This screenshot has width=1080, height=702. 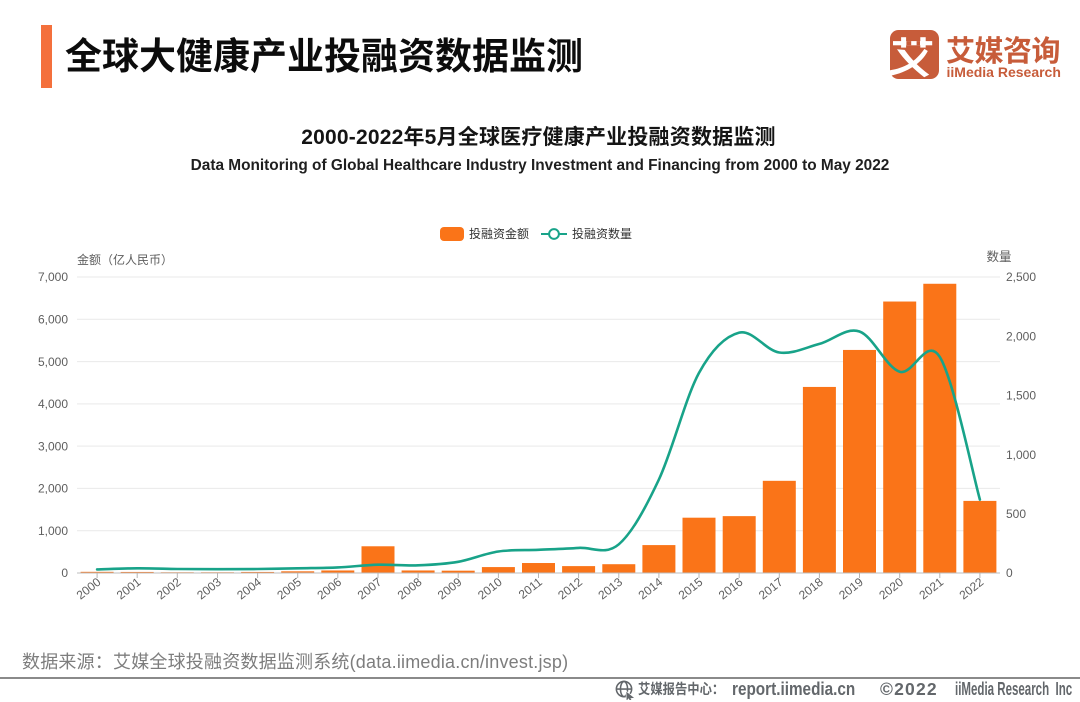 What do you see at coordinates (169, 589) in the screenshot?
I see `svg-text: 2002` at bounding box center [169, 589].